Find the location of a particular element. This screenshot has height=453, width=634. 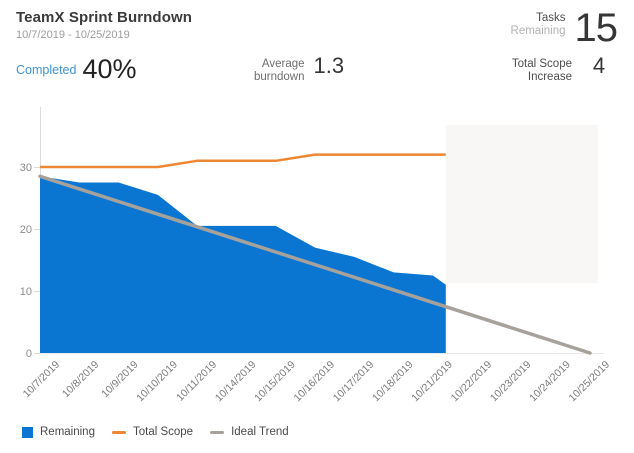

y-tick-label: 20 is located at coordinates (26, 230).